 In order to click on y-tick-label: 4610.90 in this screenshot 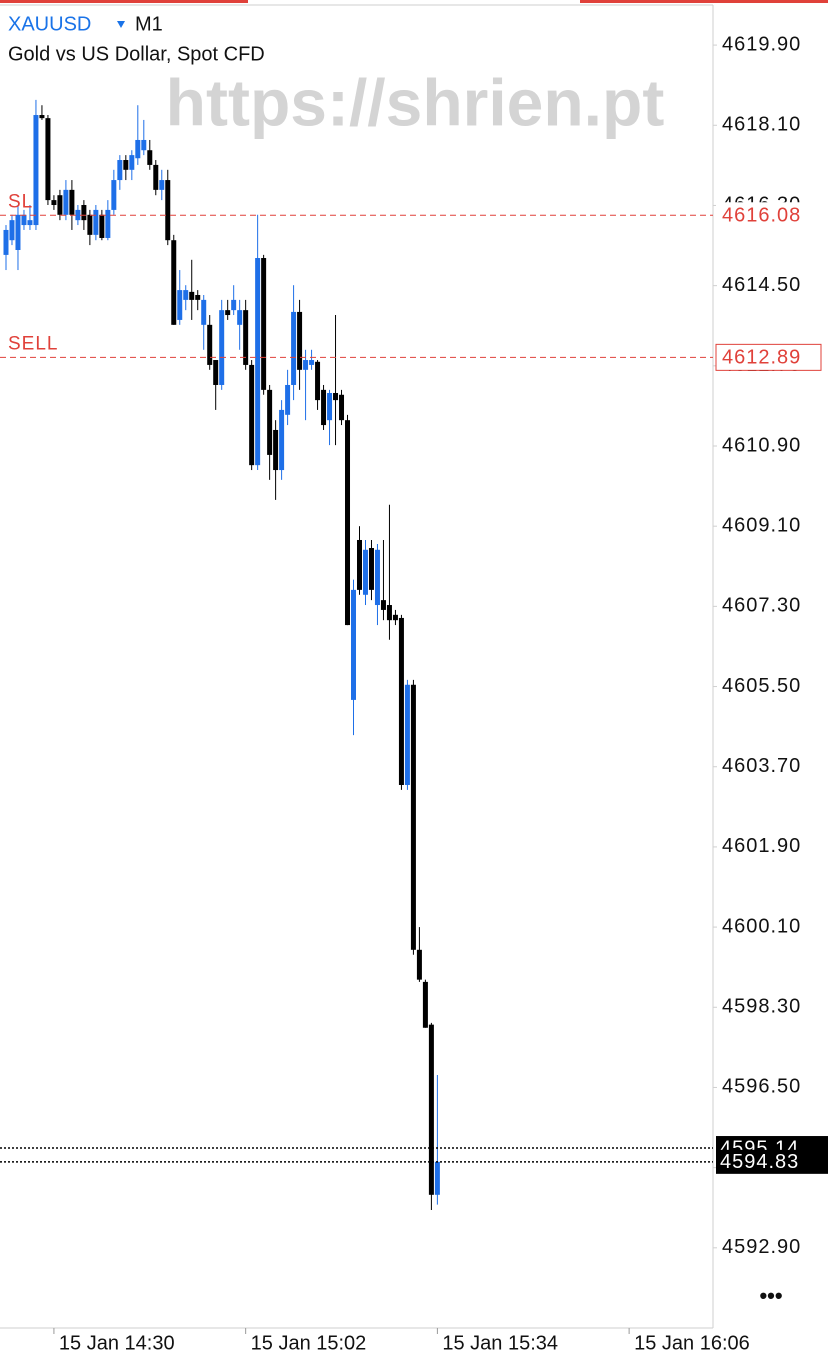, I will do `click(761, 445)`.